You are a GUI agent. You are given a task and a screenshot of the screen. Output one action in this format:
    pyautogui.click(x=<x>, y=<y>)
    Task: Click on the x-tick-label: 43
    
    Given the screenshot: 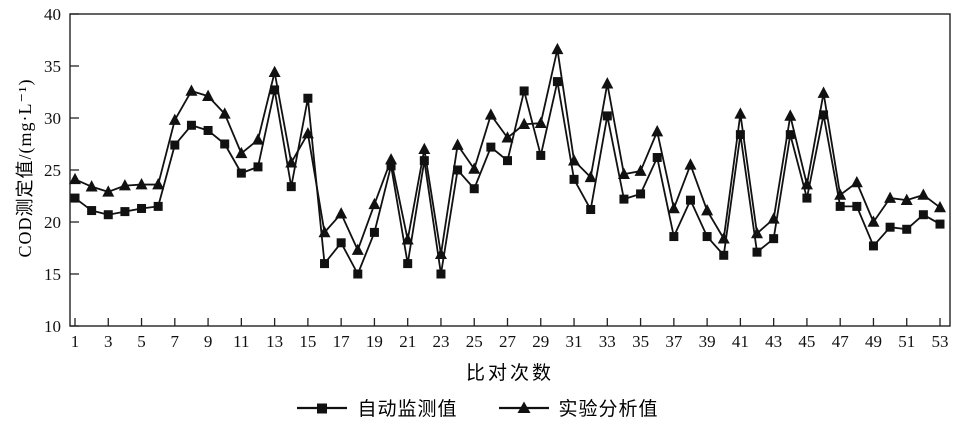 What is the action you would take?
    pyautogui.click(x=773, y=341)
    